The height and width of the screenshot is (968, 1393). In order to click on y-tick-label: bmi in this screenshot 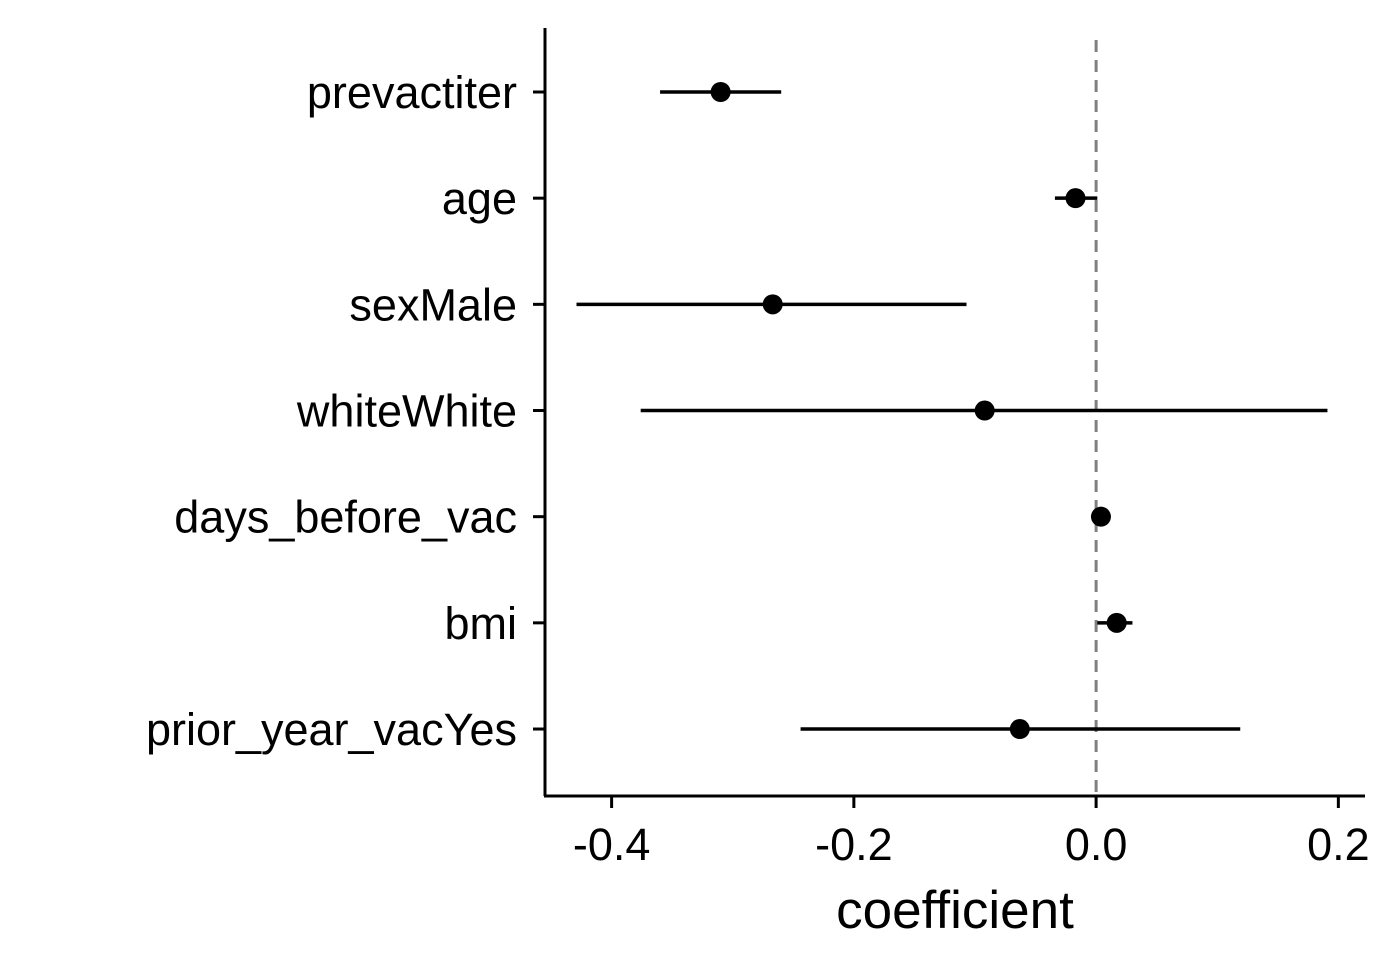, I will do `click(480, 623)`.